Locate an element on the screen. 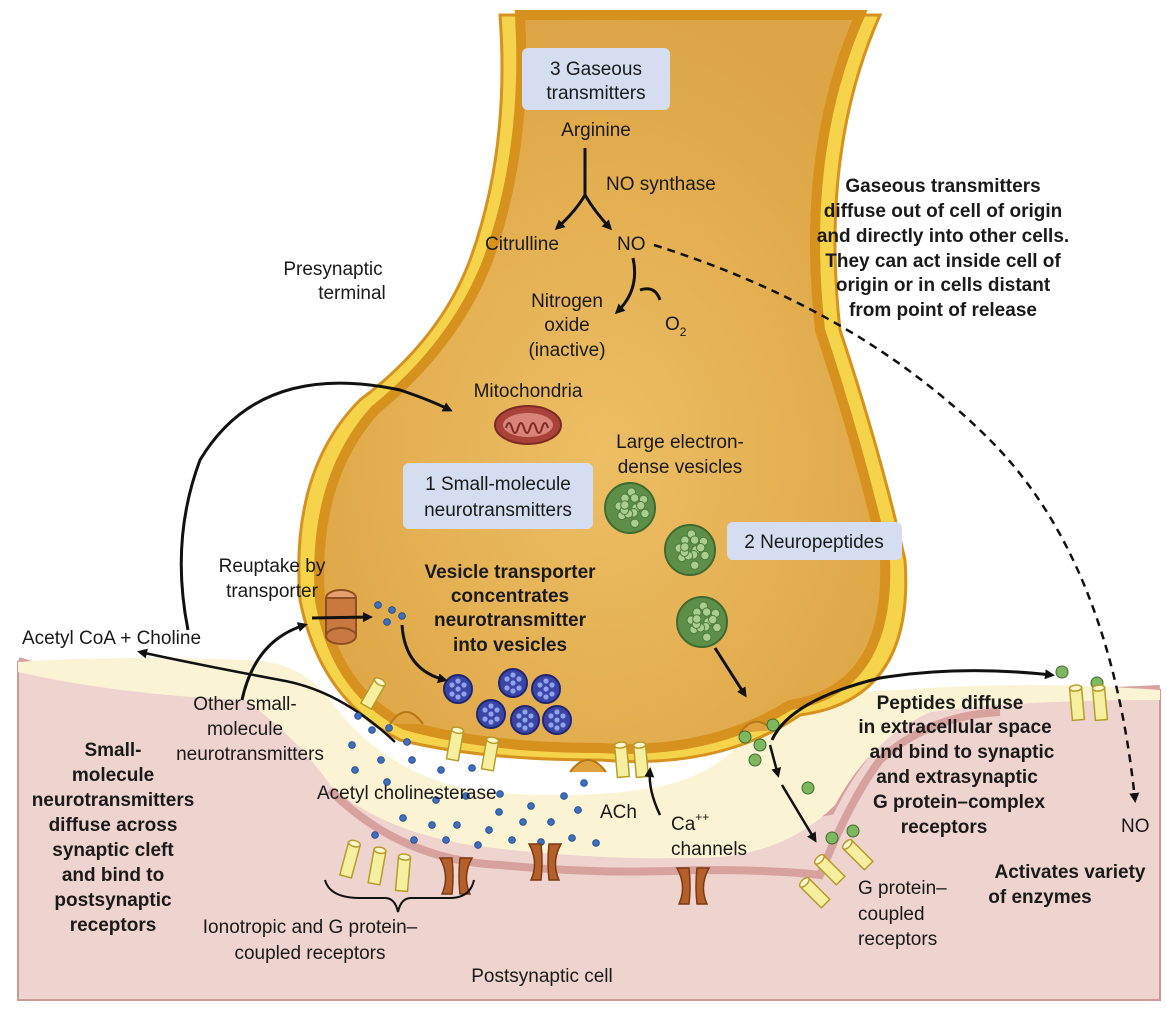  receptor-brace is located at coordinates (399, 896).